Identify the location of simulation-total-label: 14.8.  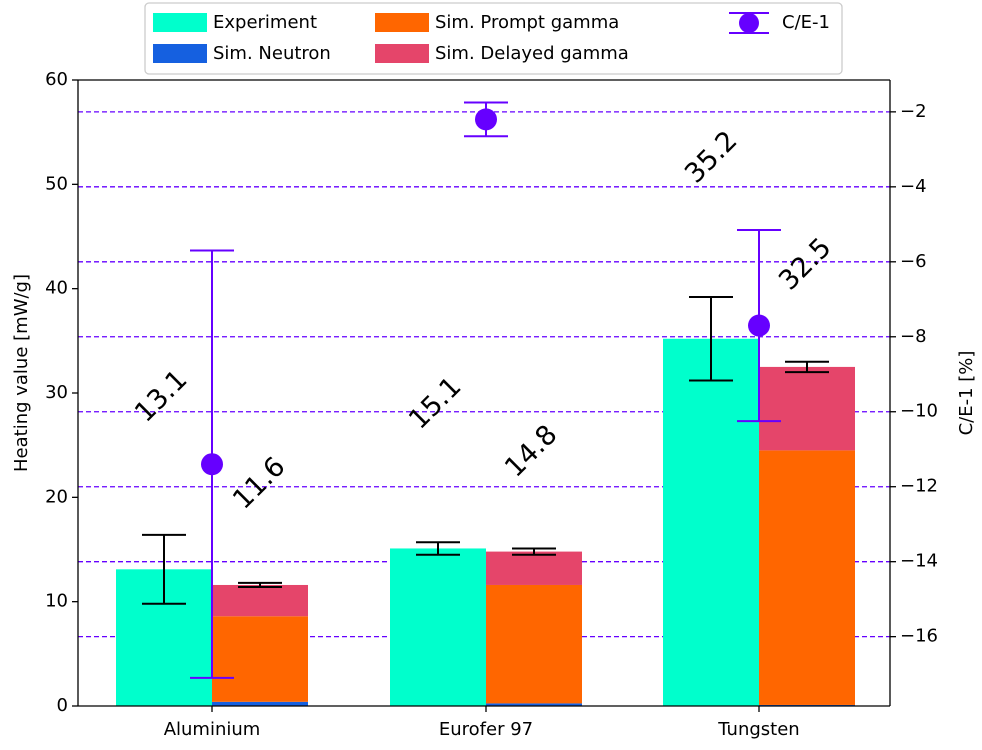
(531, 451).